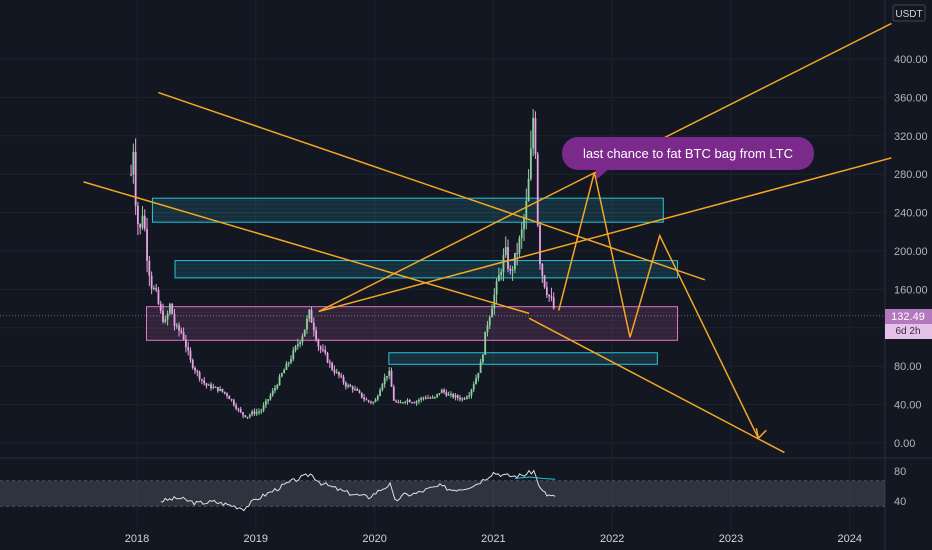 The height and width of the screenshot is (550, 932). I want to click on time-tick-label: 2018, so click(137, 539).